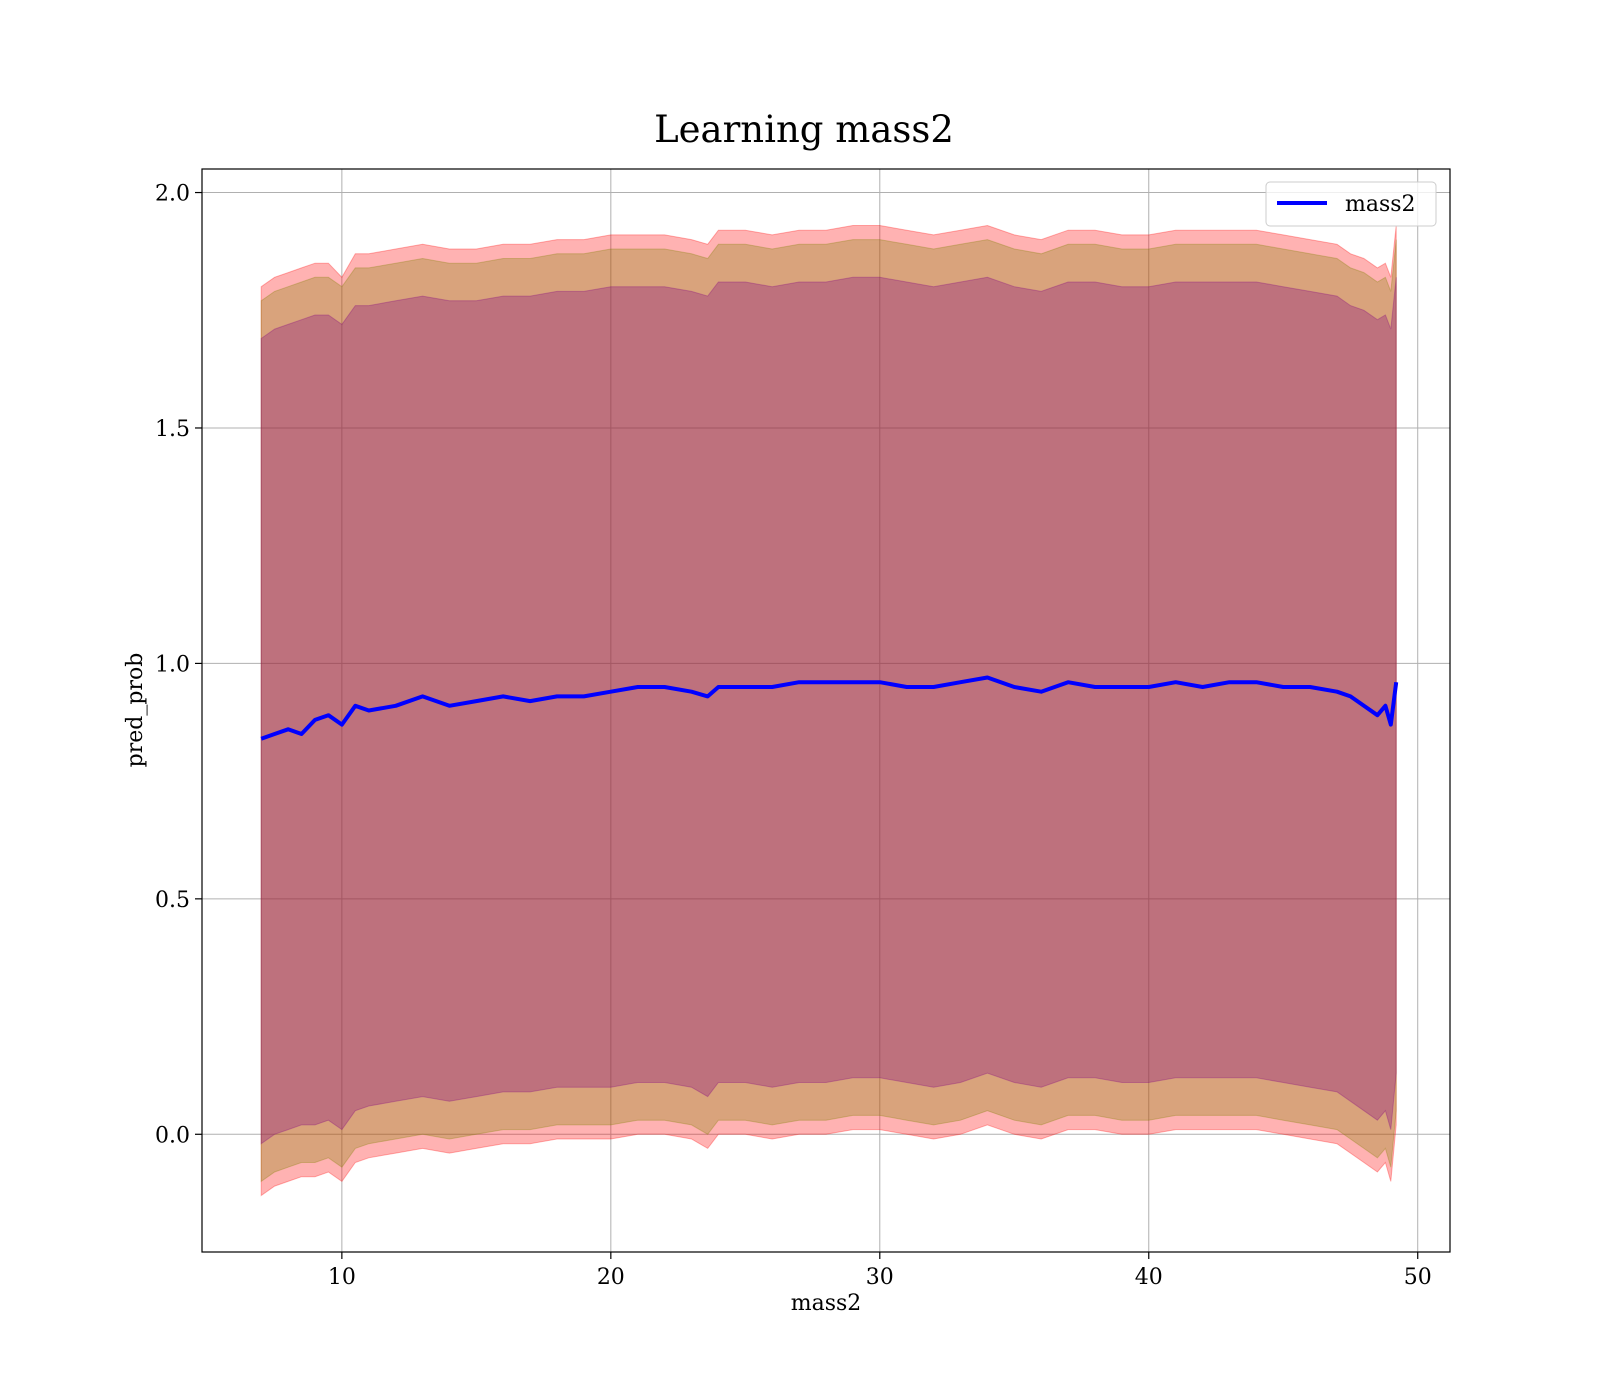 The height and width of the screenshot is (1400, 1600). What do you see at coordinates (172, 900) in the screenshot?
I see `y-tick-label: 0.5` at bounding box center [172, 900].